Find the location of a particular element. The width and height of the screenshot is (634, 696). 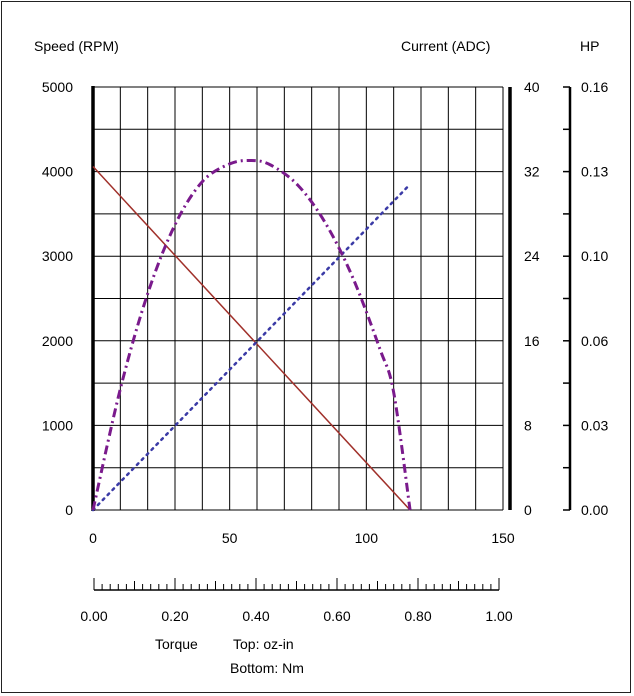

top-unit-label: Top: oz-in is located at coordinates (263, 644).